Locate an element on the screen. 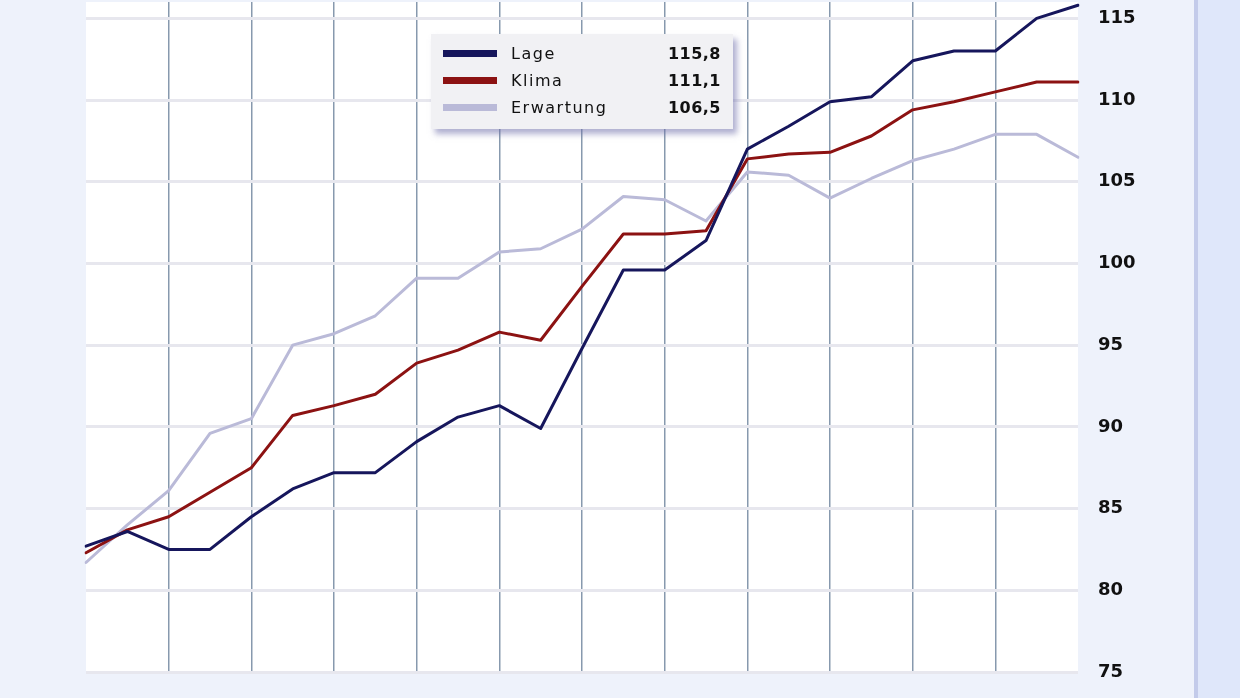 The width and height of the screenshot is (1240, 698). annotation: 106,5 is located at coordinates (693, 107).